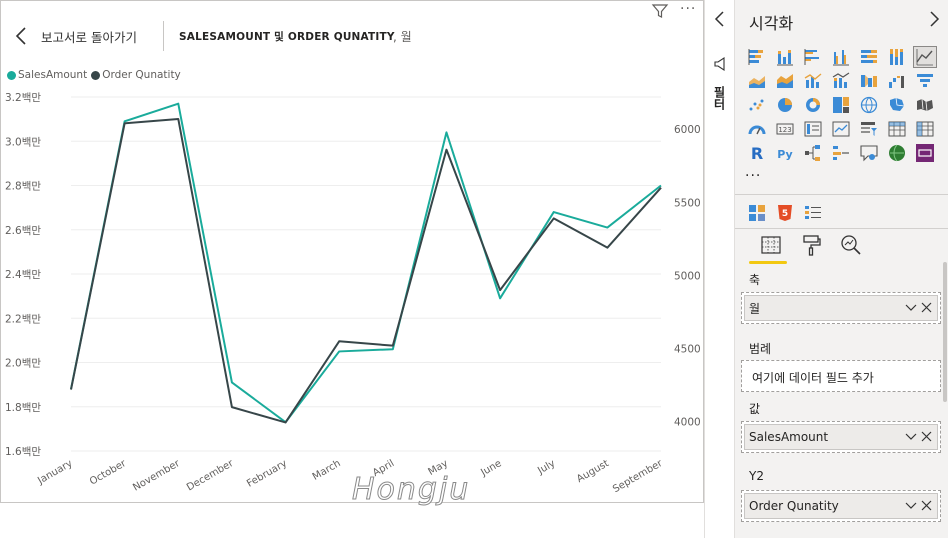 Image resolution: width=948 pixels, height=538 pixels. I want to click on gauge-icon, so click(757, 129).